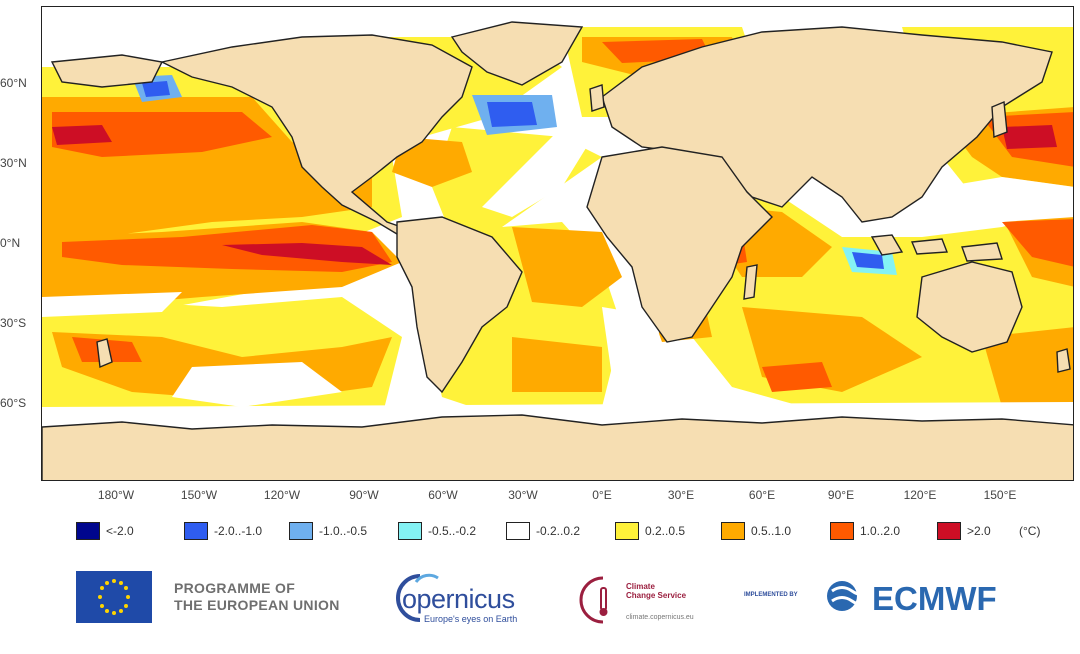 The height and width of the screenshot is (654, 1080). Describe the element at coordinates (979, 531) in the screenshot. I see `legend-label: >2.0` at that location.